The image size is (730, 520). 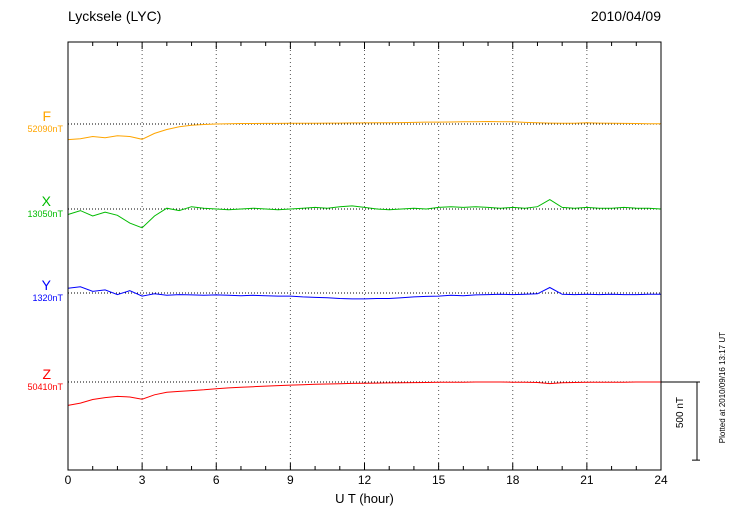 What do you see at coordinates (364, 498) in the screenshot?
I see `x-axis-title: U T (hour)` at bounding box center [364, 498].